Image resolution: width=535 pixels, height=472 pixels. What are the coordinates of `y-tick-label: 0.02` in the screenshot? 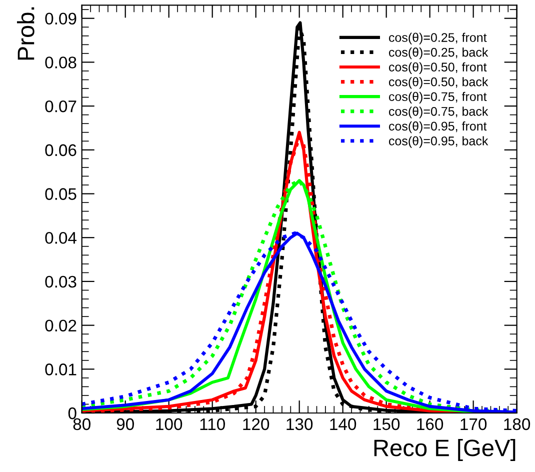 It's located at (60, 326).